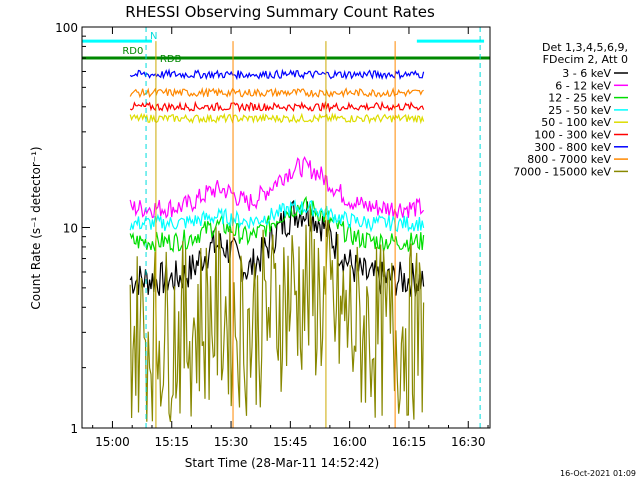 The image size is (640, 480). Describe the element at coordinates (171, 442) in the screenshot. I see `x-tick-label-1: 15:15` at that location.